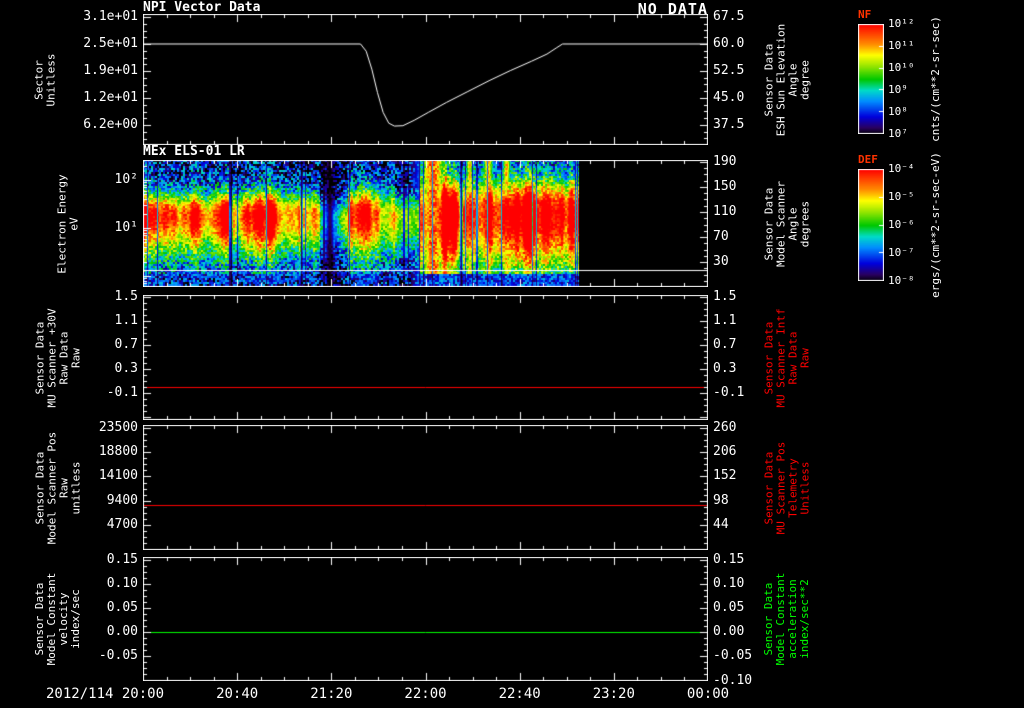 The height and width of the screenshot is (708, 1024). What do you see at coordinates (780, 487) in the screenshot?
I see `model-scanner-pos-right-axis-label-line: MU Scanner Pos` at bounding box center [780, 487].